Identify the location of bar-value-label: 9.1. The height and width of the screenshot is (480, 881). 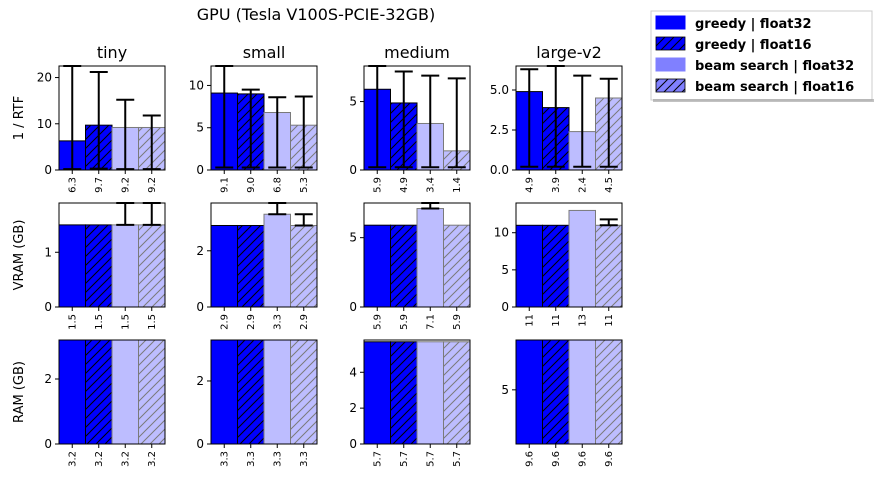
(224, 185).